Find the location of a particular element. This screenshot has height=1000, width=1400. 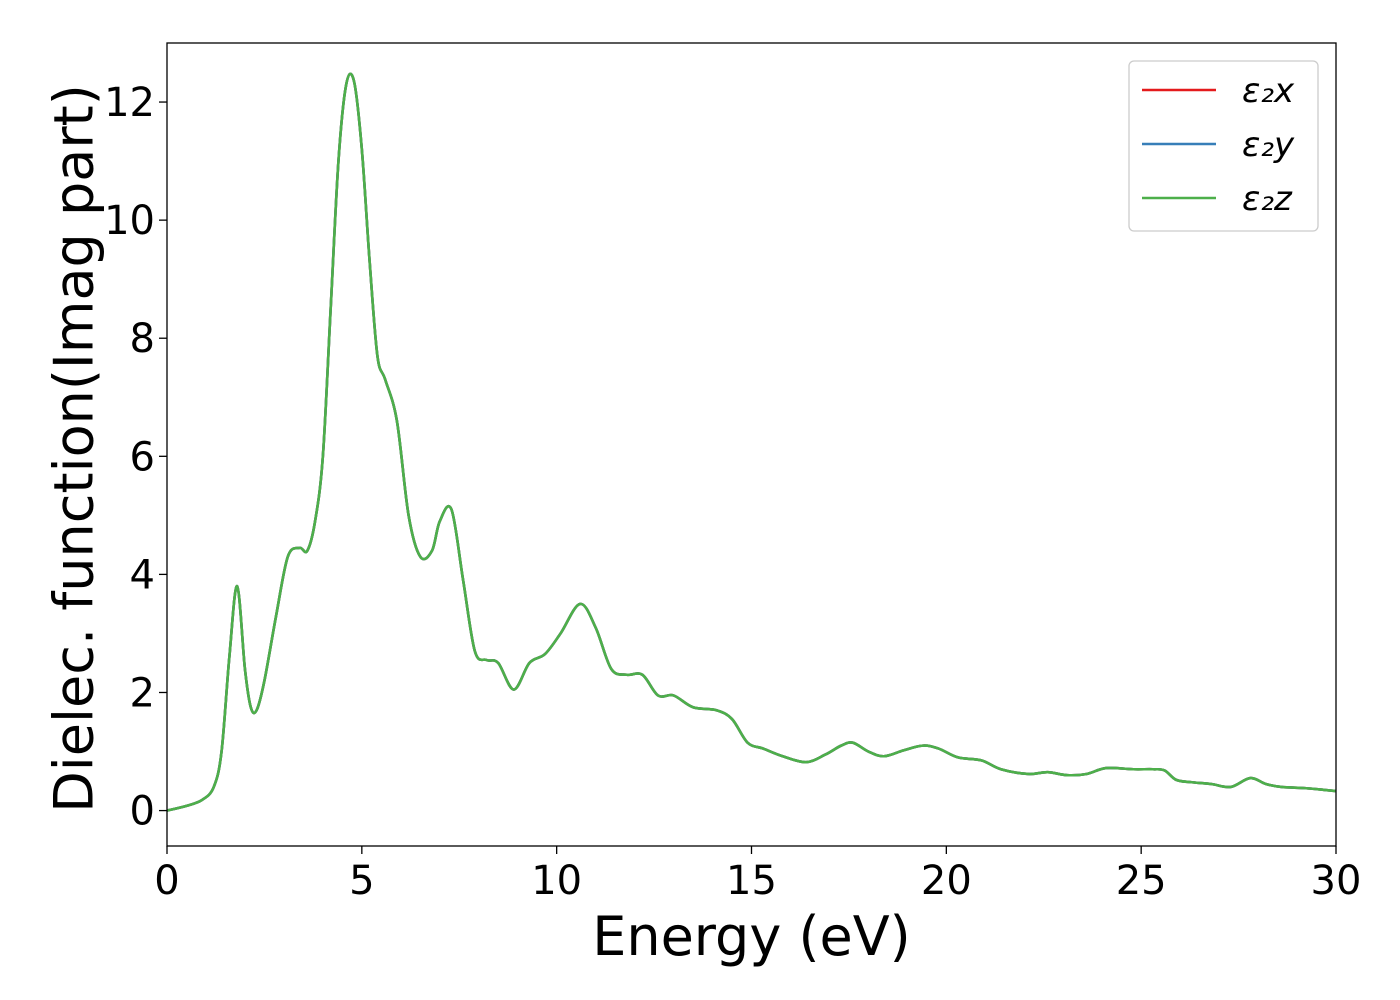

x-tick-label: 10 is located at coordinates (556, 881).